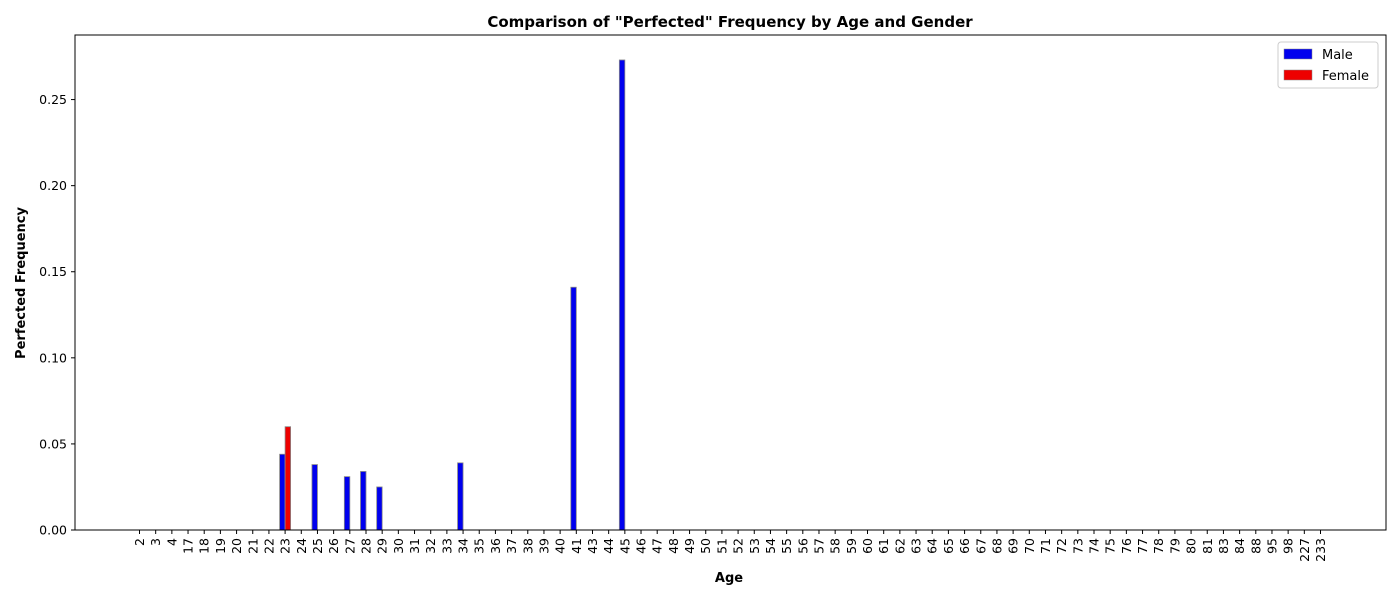 The image size is (1400, 600). Describe the element at coordinates (721, 546) in the screenshot. I see `x-tick-label: 51` at that location.